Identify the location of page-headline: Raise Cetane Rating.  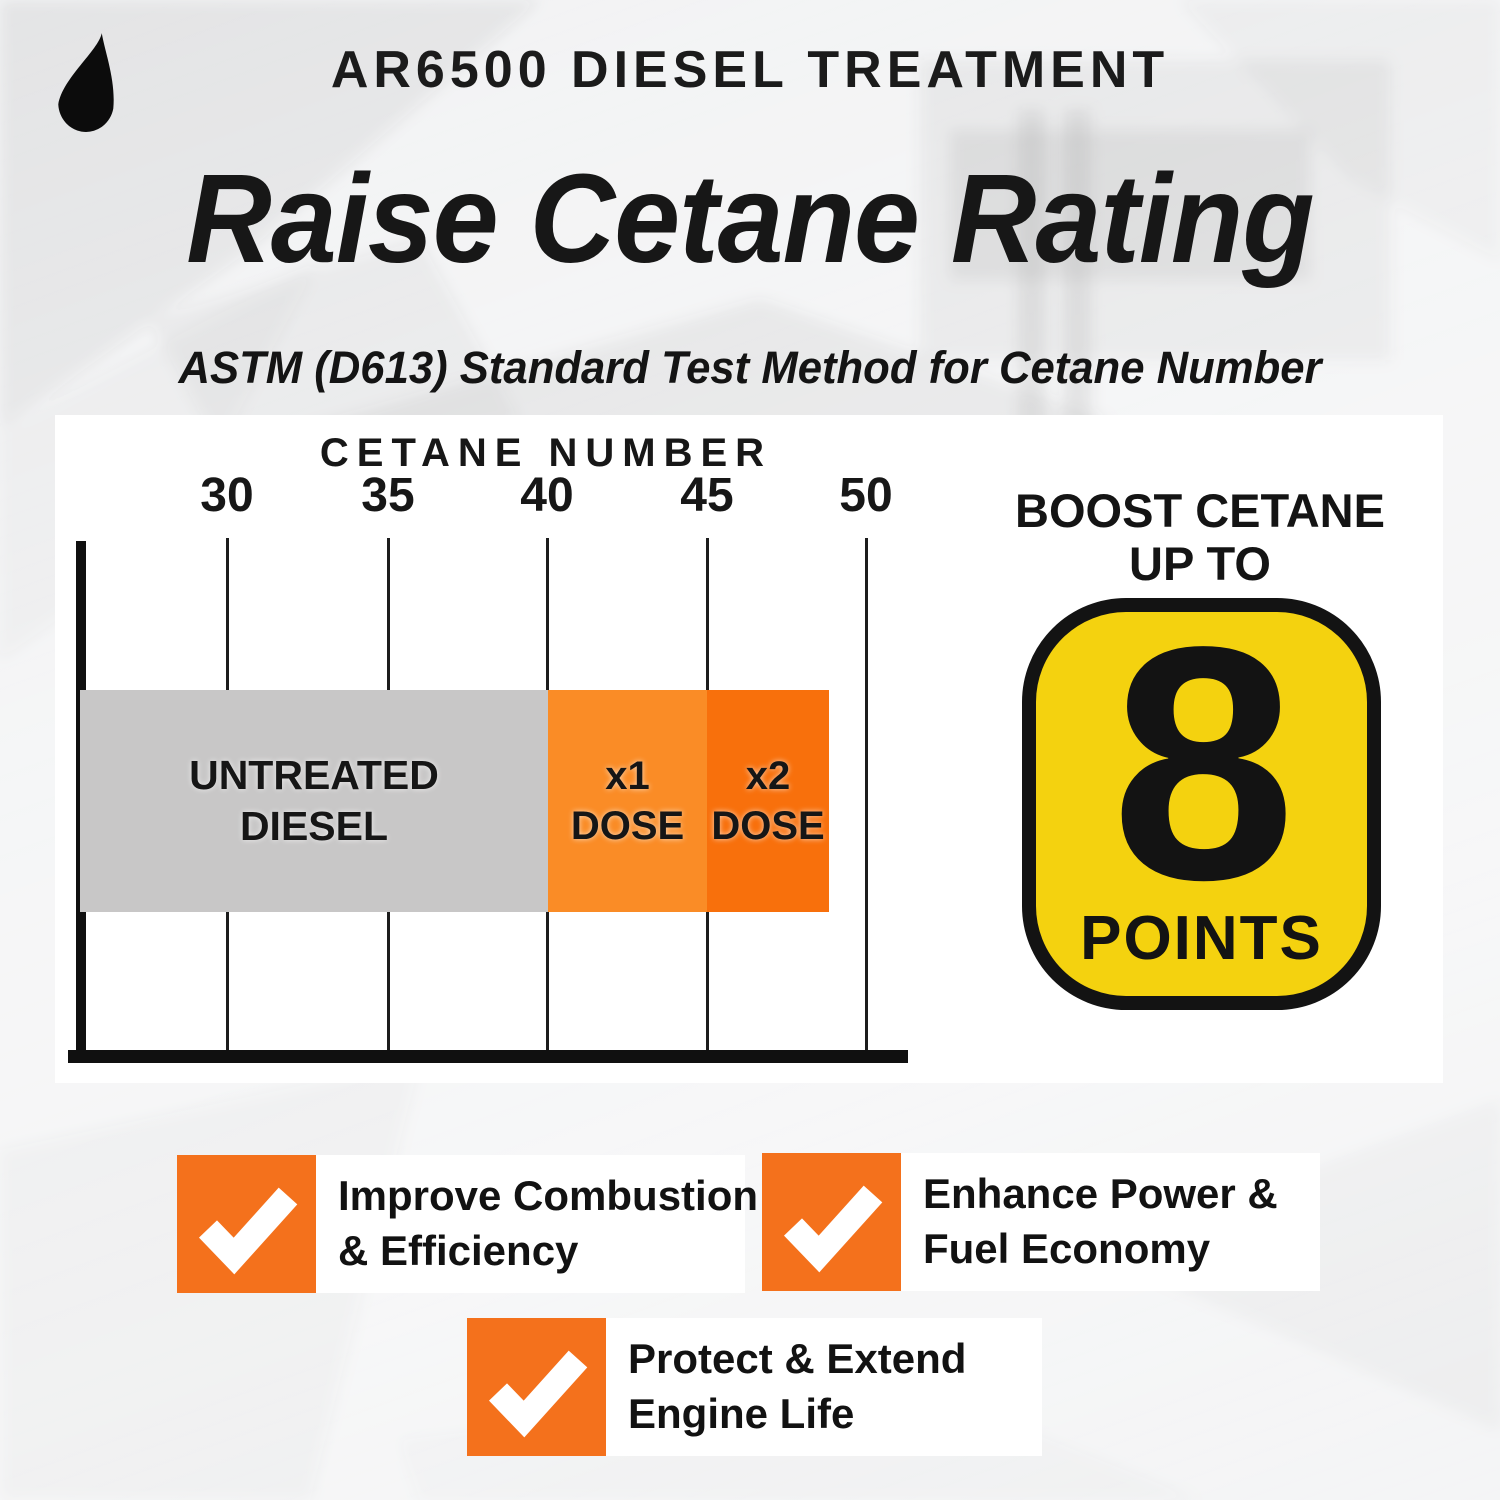
(750, 218).